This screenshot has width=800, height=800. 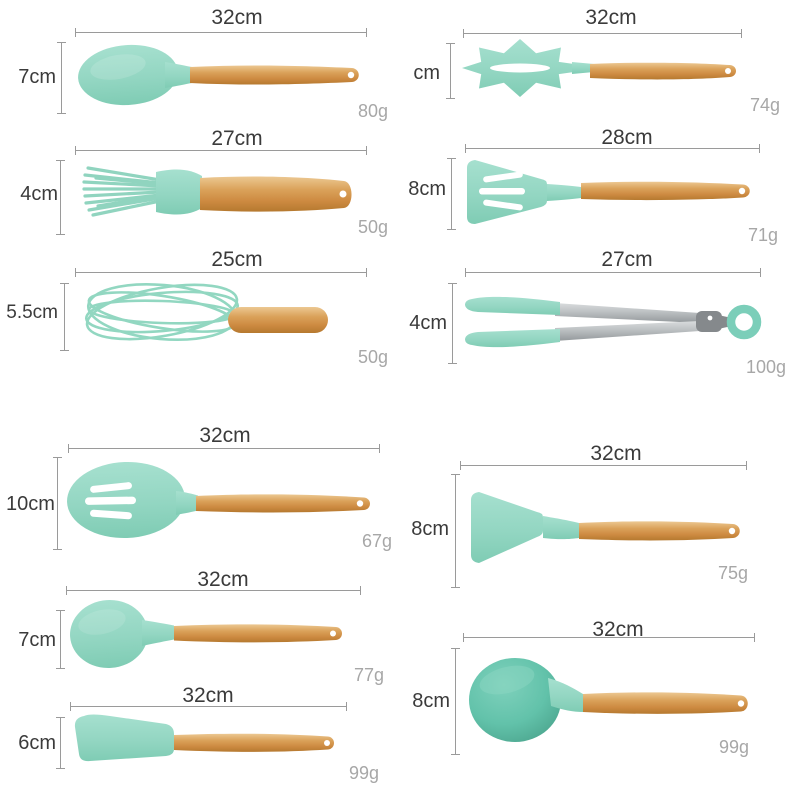 What do you see at coordinates (30, 504) in the screenshot?
I see `height-dimension-label: 10cm` at bounding box center [30, 504].